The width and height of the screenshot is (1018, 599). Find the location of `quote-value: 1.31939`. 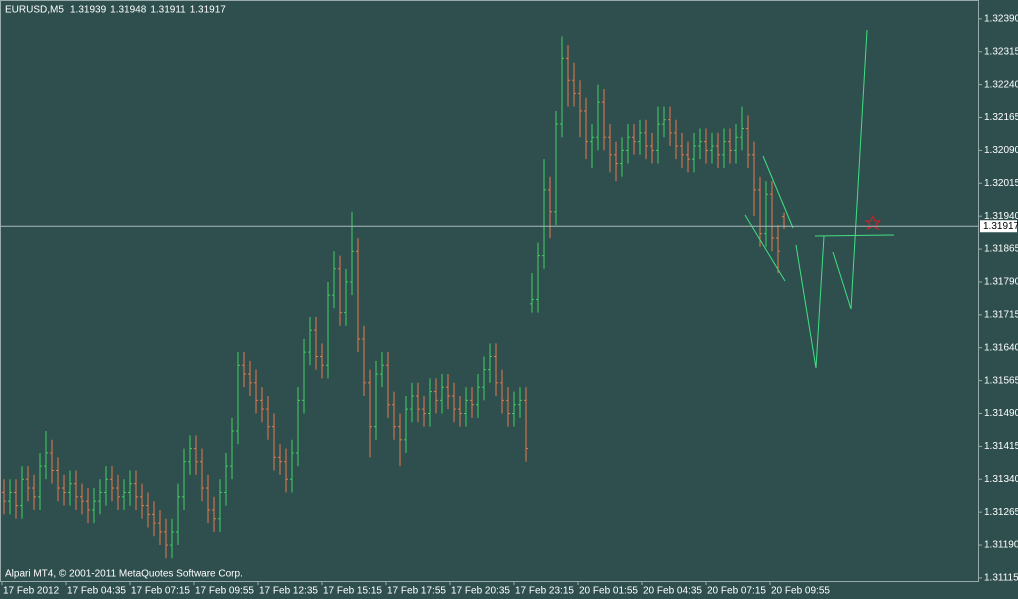

quote-value: 1.31939 is located at coordinates (88, 10).